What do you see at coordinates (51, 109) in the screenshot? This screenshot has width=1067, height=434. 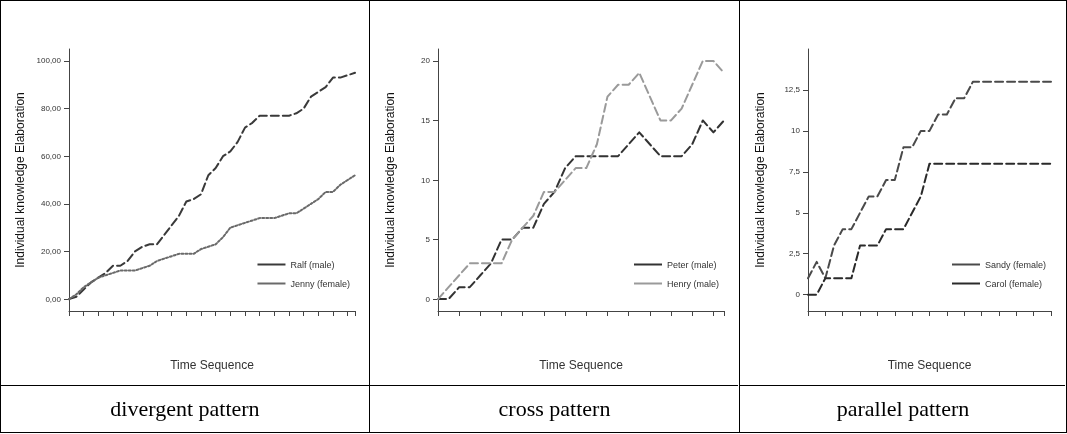 I see `y-tick-label: 80,00` at bounding box center [51, 109].